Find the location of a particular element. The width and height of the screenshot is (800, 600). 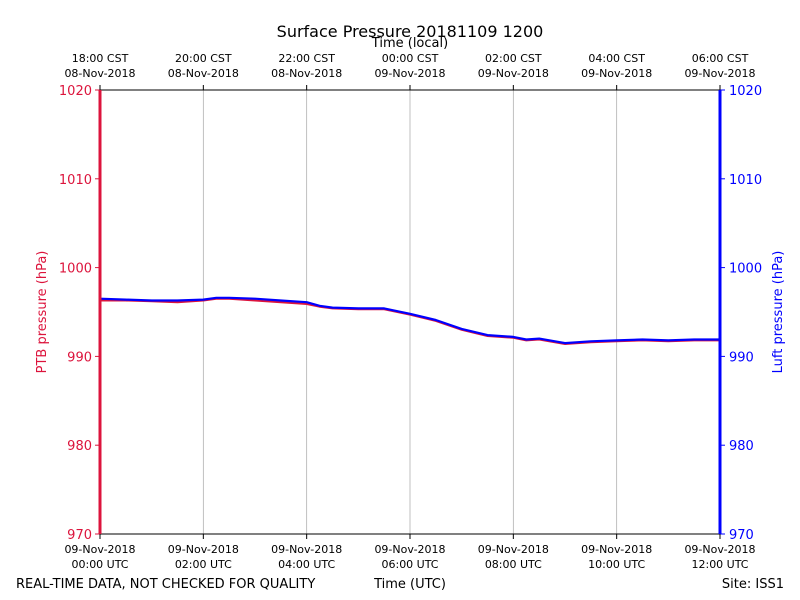

x-tick-label-top-time: 18:00 CST is located at coordinates (100, 58).